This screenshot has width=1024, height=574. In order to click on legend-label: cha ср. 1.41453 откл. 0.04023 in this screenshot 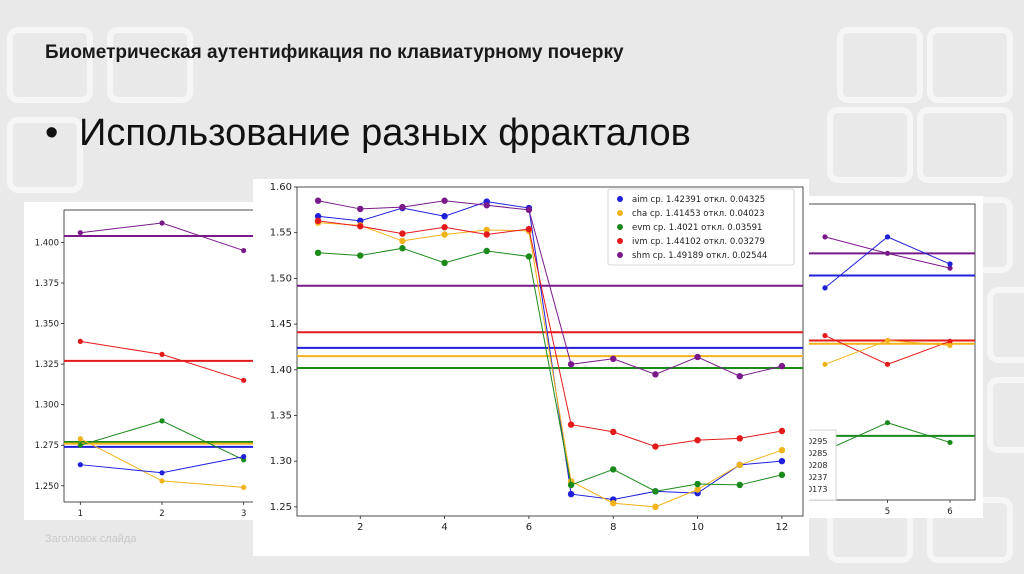, I will do `click(698, 214)`.